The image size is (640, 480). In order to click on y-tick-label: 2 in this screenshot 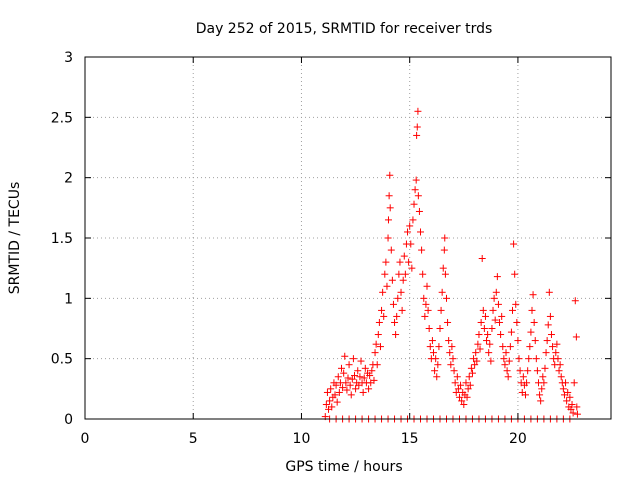, I will do `click(68, 179)`.